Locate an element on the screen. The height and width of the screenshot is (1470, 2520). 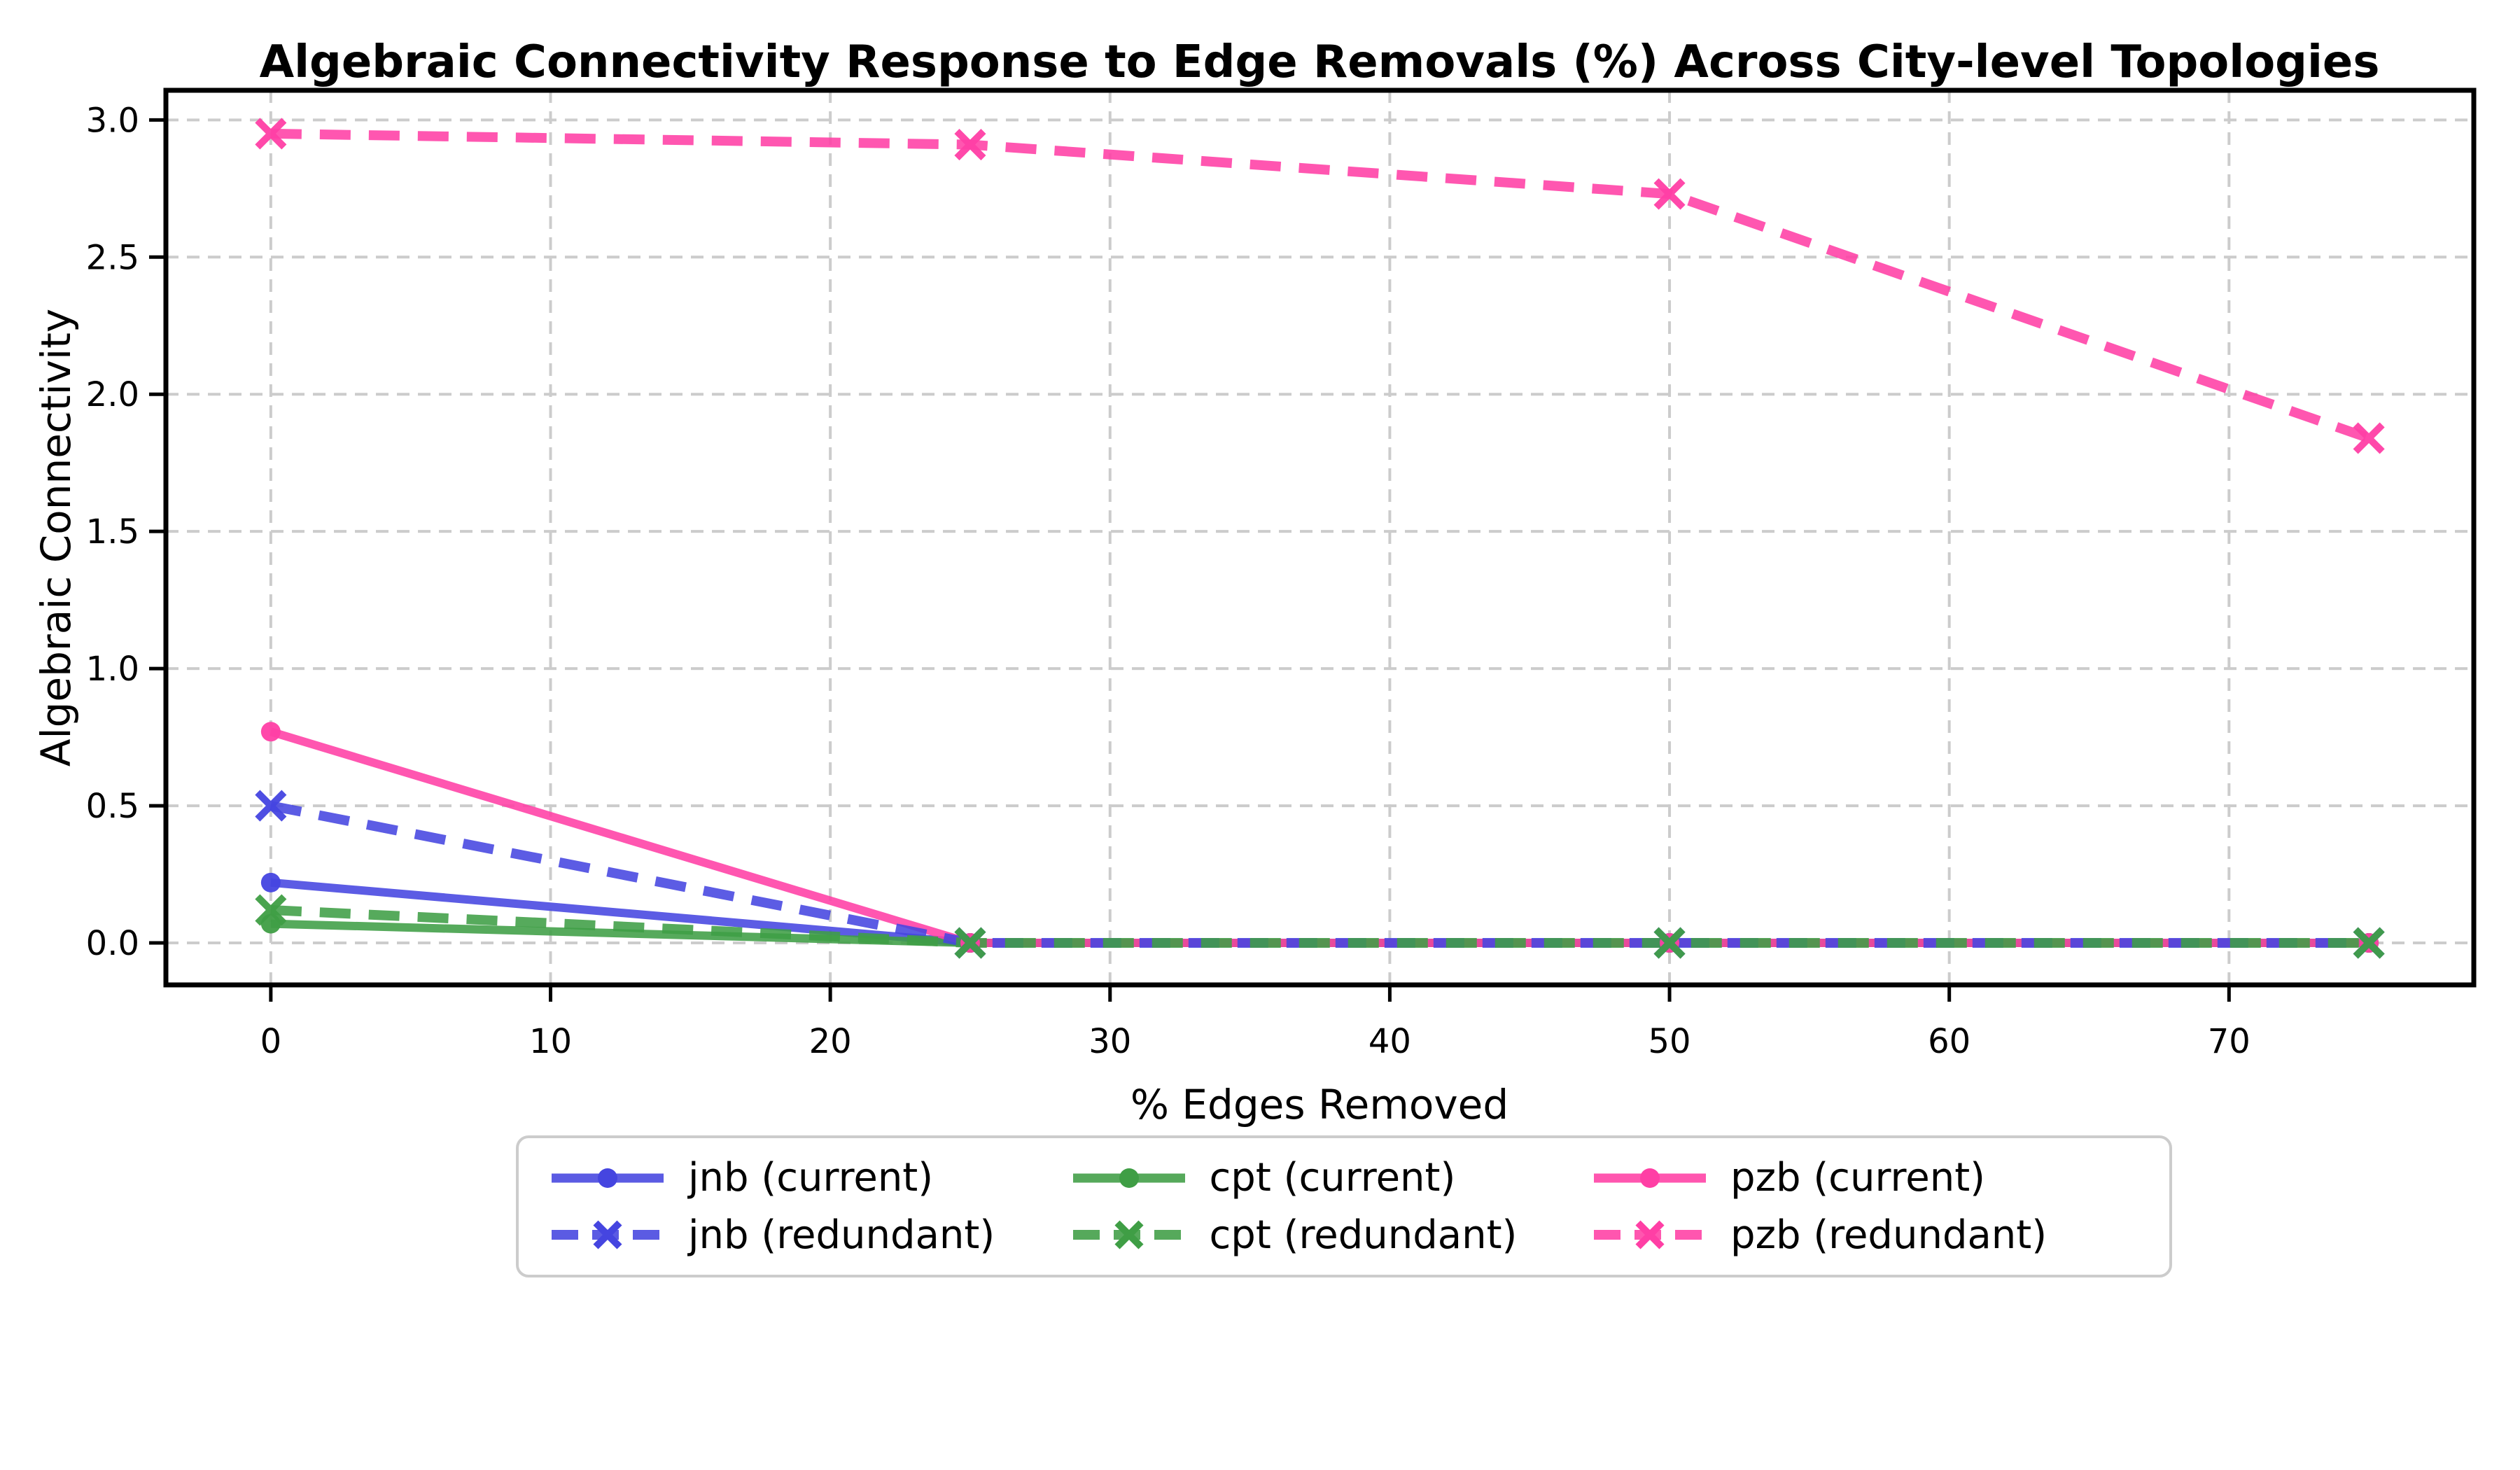
legend-swatch-pzb-redundant is located at coordinates (1650, 1235).